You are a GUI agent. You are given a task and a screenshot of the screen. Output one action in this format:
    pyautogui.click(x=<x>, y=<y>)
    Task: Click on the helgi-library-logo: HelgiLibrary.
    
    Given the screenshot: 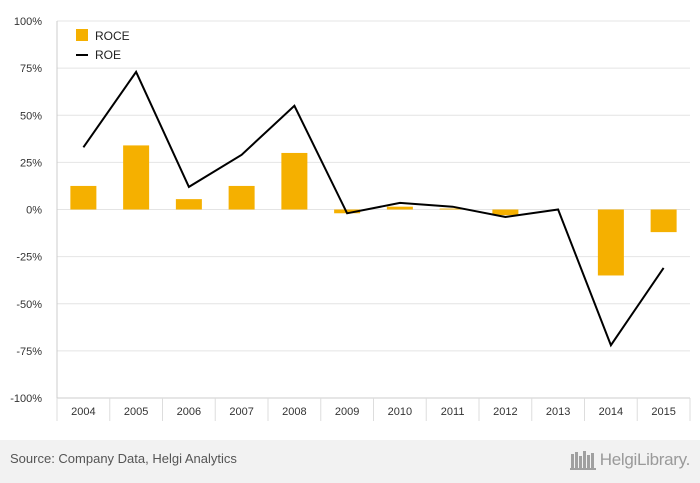 What is the action you would take?
    pyautogui.click(x=630, y=460)
    